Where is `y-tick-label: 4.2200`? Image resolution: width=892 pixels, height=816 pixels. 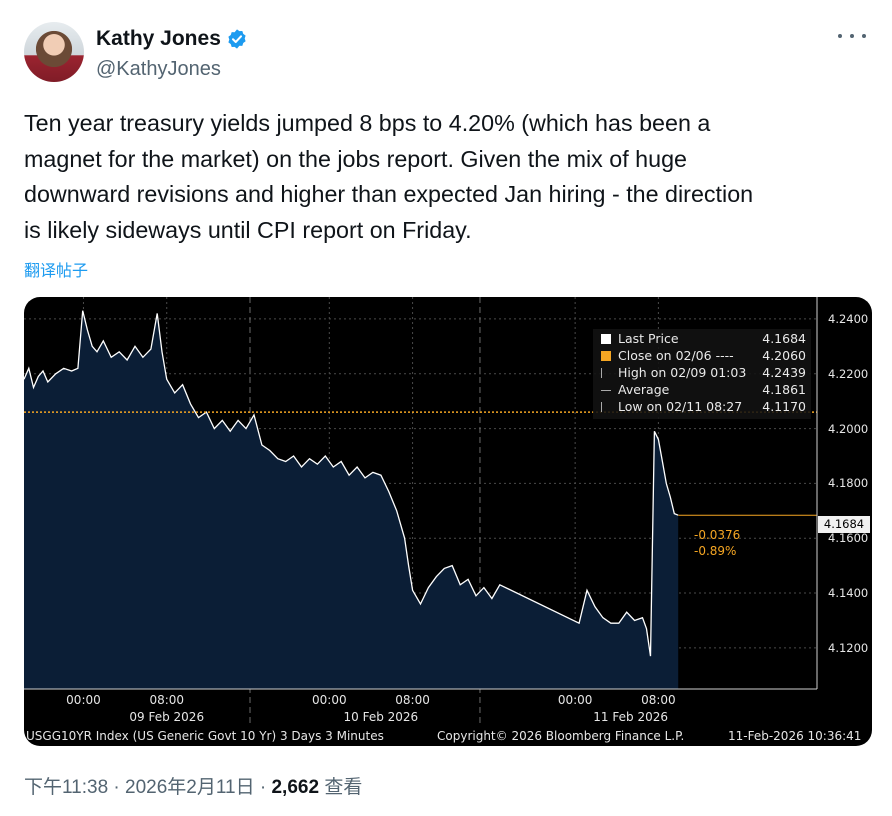
y-tick-label: 4.2200 is located at coordinates (848, 373).